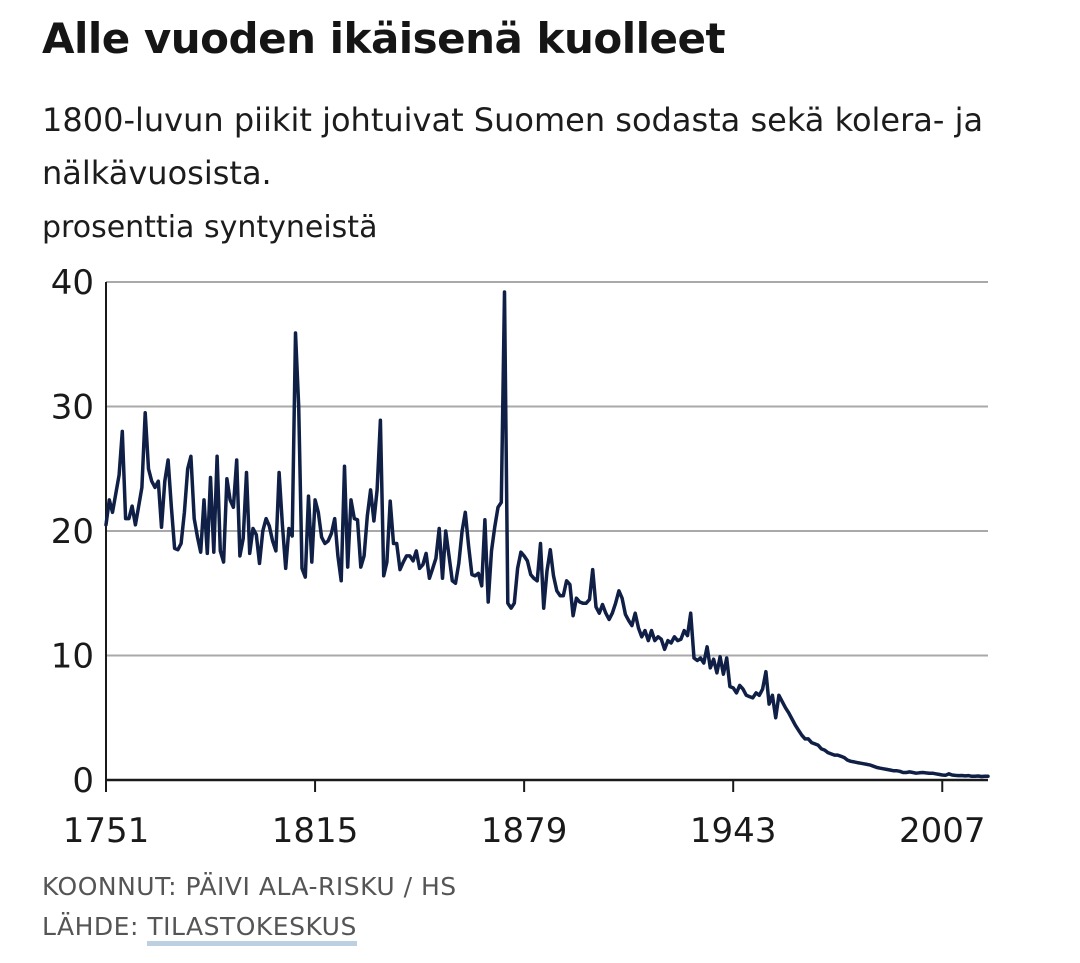  What do you see at coordinates (90, 926) in the screenshot?
I see `source-label: LÄHDE:` at bounding box center [90, 926].